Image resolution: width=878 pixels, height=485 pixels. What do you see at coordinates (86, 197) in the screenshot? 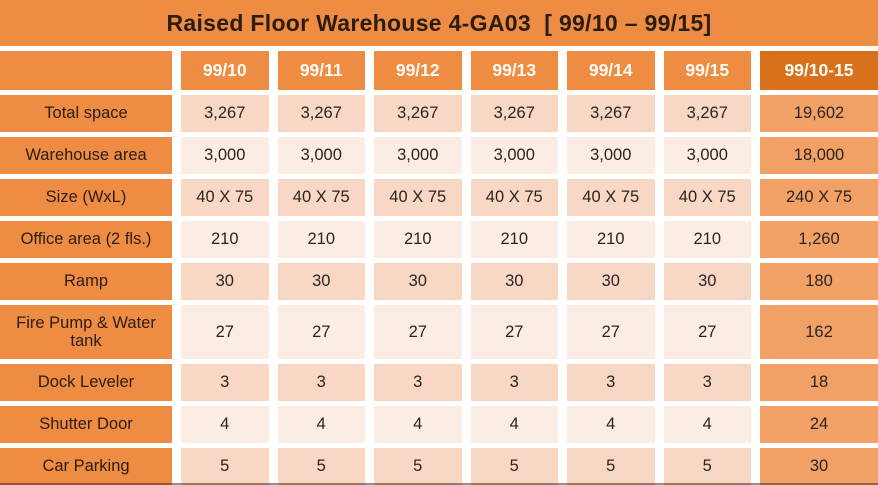
I see `row-label: Size (WxL)` at bounding box center [86, 197].